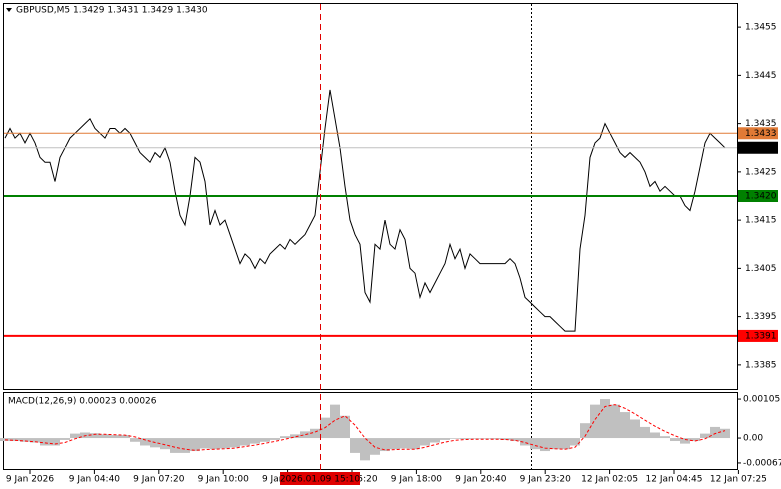  Describe the element at coordinates (481, 480) in the screenshot. I see `x-tick-label: 9 Jan 20:40` at that location.